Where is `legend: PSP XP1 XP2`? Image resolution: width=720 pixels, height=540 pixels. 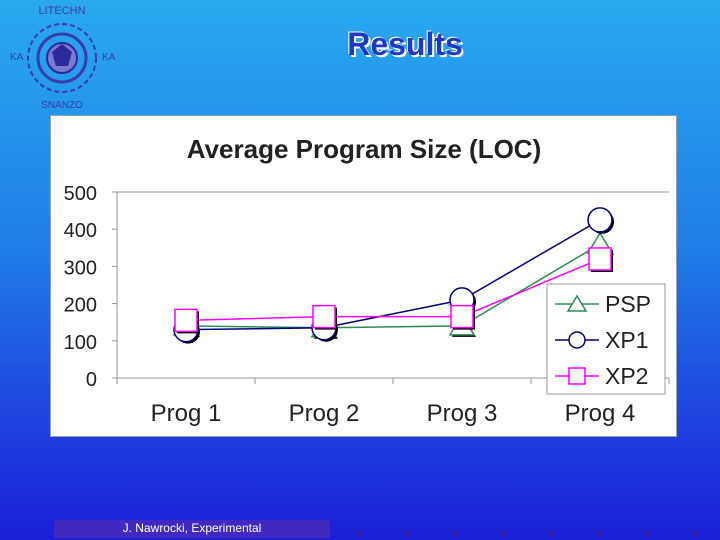
legend: PSP XP1 XP2 is located at coordinates (606, 339).